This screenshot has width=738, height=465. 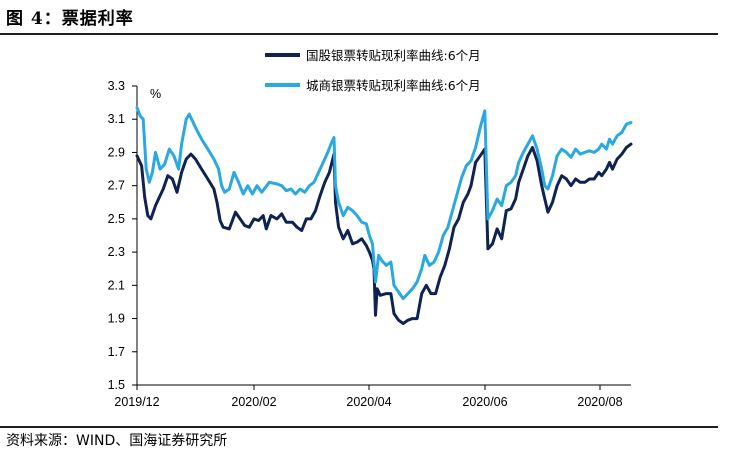 I want to click on y-tick-label: 2.1, so click(x=116, y=285).